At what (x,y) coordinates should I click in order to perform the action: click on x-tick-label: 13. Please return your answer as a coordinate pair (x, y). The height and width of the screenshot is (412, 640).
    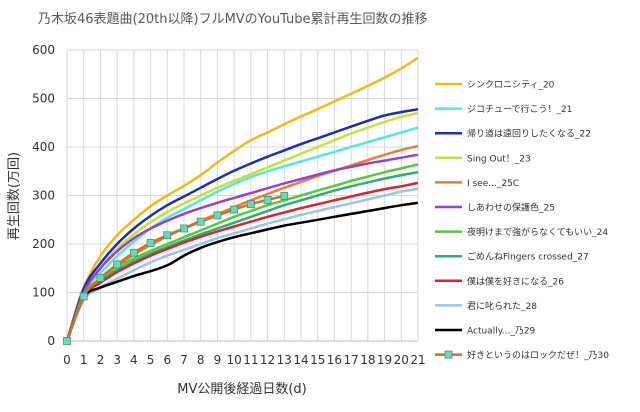
    Looking at the image, I should click on (284, 360).